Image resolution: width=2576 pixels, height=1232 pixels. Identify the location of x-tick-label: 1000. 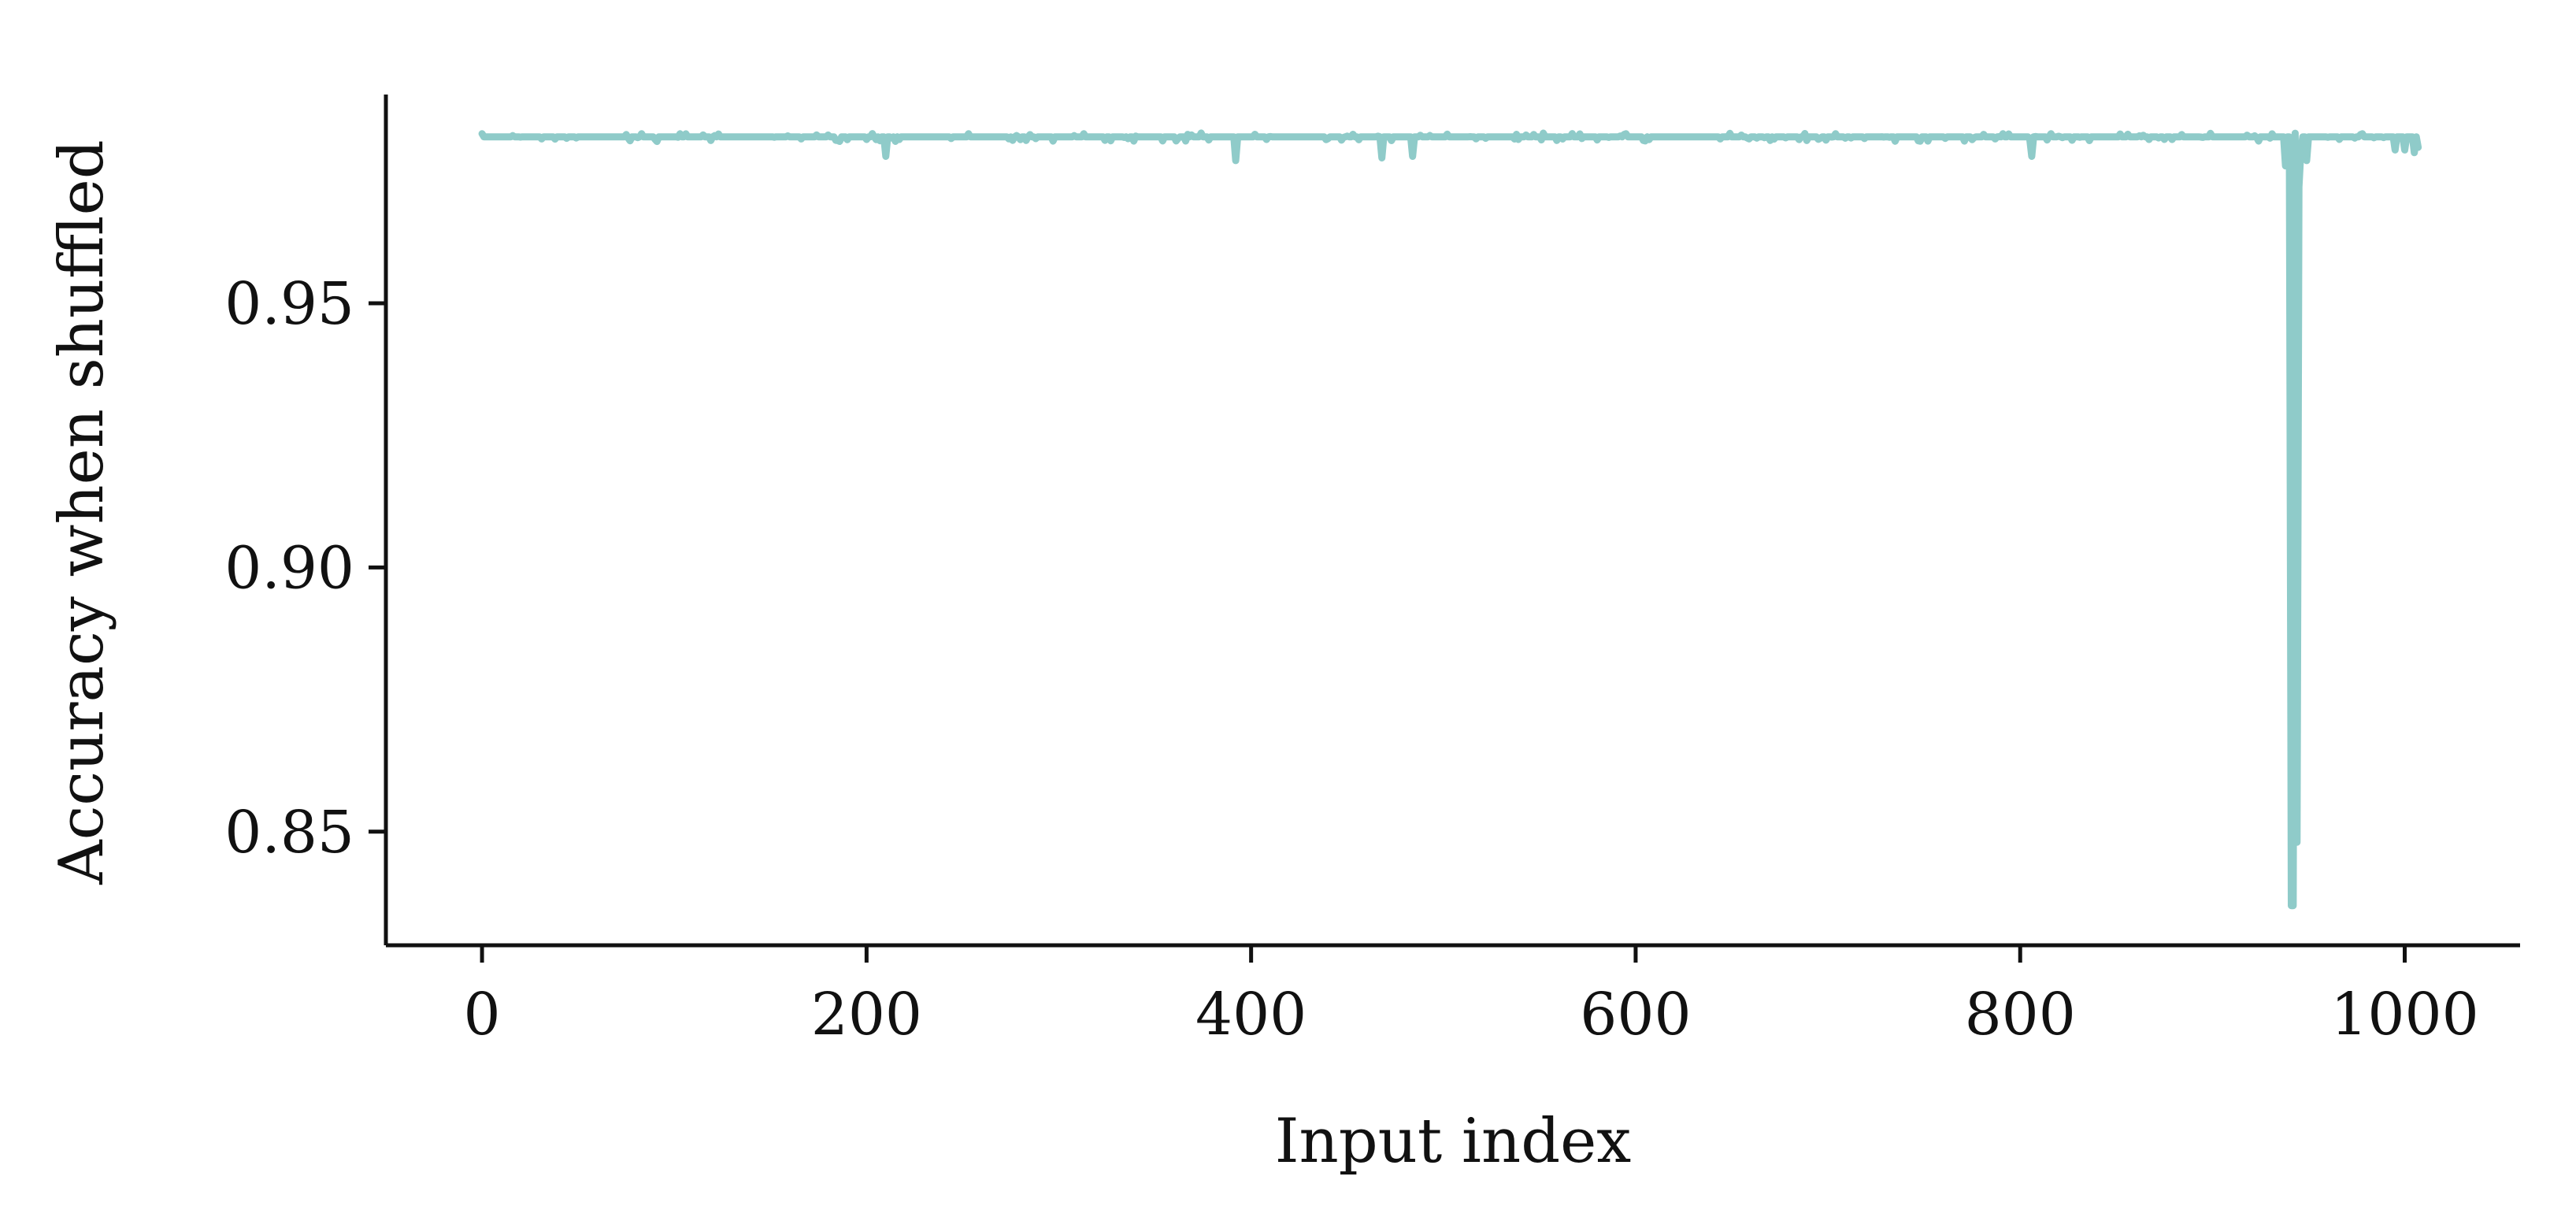
(2404, 1014).